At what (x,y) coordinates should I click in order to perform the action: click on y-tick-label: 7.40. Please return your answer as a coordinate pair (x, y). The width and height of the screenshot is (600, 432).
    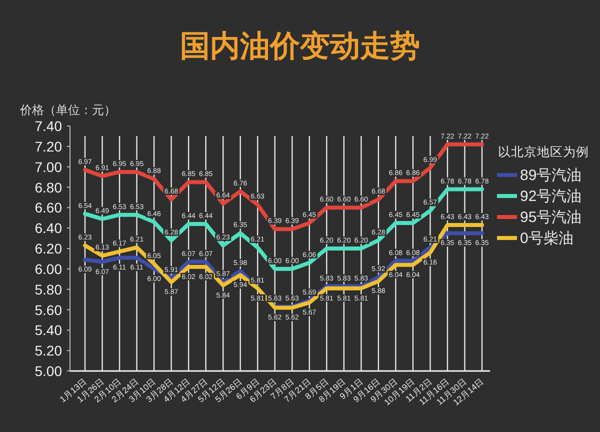
    Looking at the image, I should click on (48, 126).